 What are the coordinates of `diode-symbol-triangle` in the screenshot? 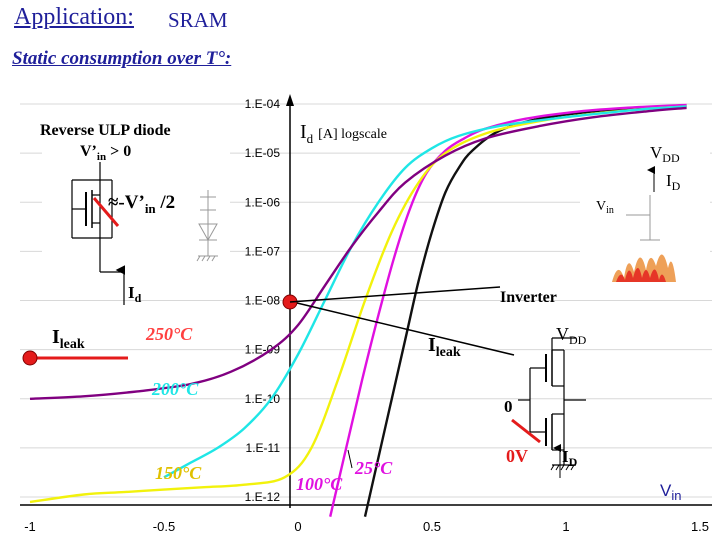 It's located at (208, 232).